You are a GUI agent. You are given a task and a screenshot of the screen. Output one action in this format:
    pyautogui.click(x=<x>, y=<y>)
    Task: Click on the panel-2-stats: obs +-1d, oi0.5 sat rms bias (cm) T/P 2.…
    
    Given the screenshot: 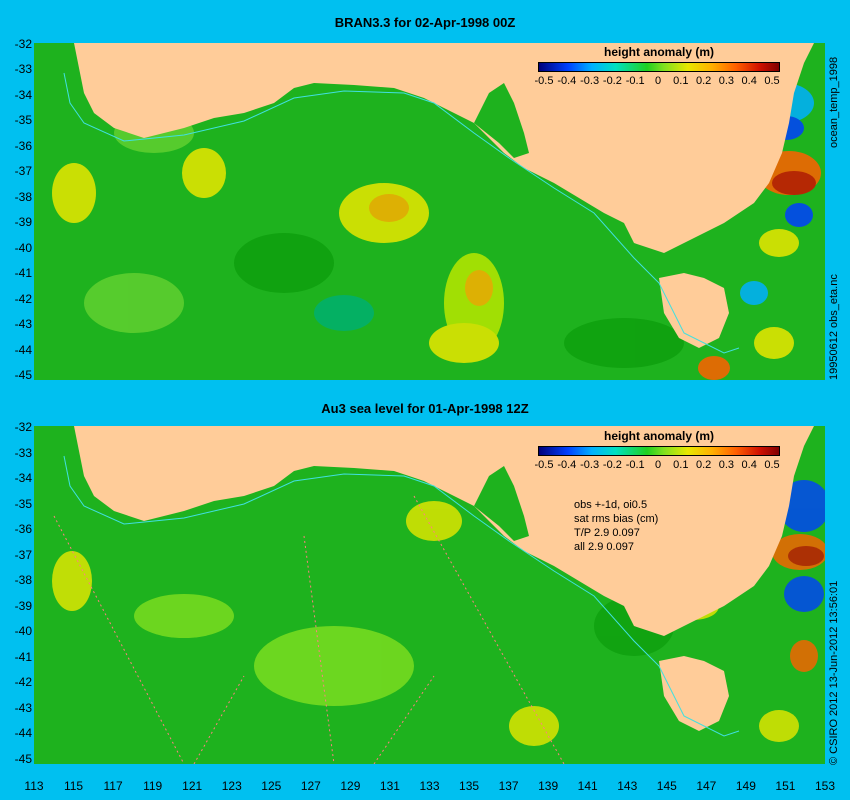 What is the action you would take?
    pyautogui.click(x=616, y=526)
    